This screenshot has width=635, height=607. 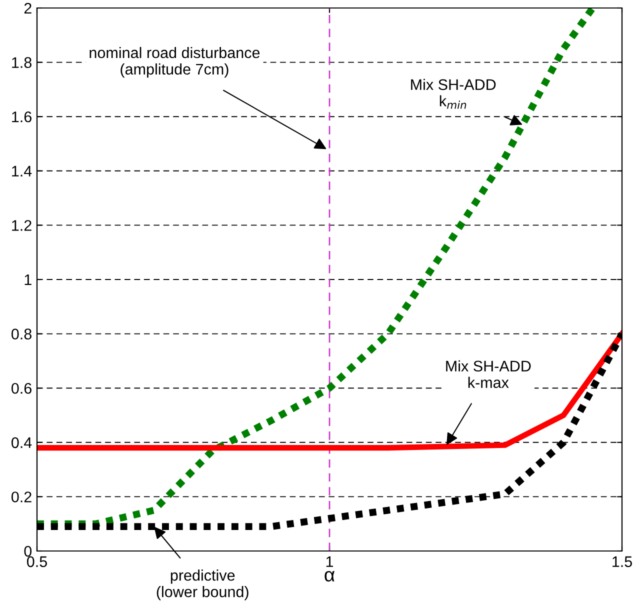 What do you see at coordinates (36, 562) in the screenshot?
I see `x-tick-label: 0.5` at bounding box center [36, 562].